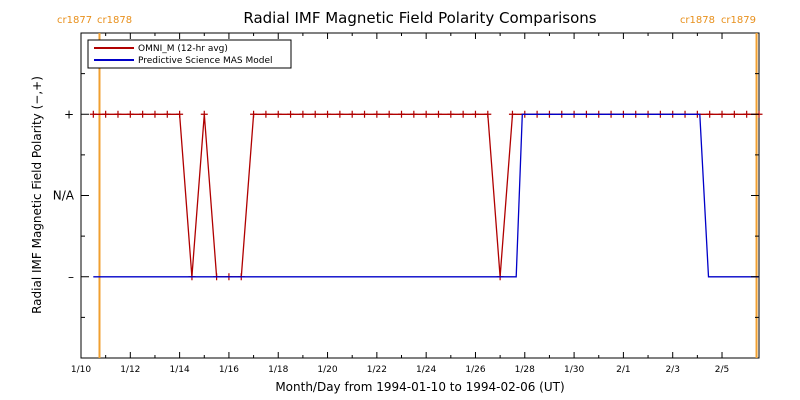 This screenshot has height=400, width=800. I want to click on carrington-label-left-2: cr1878, so click(114, 20).